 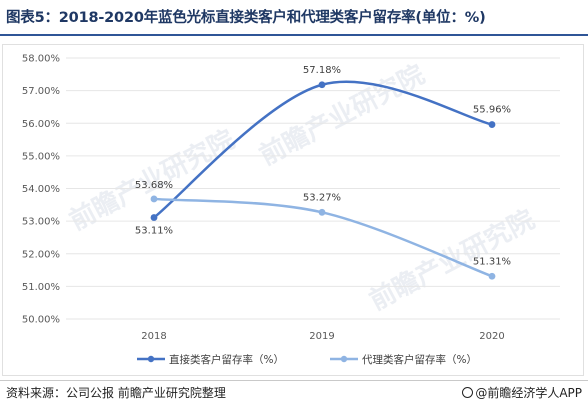 What do you see at coordinates (41, 91) in the screenshot?
I see `y-tick-label: 57.00%` at bounding box center [41, 91].